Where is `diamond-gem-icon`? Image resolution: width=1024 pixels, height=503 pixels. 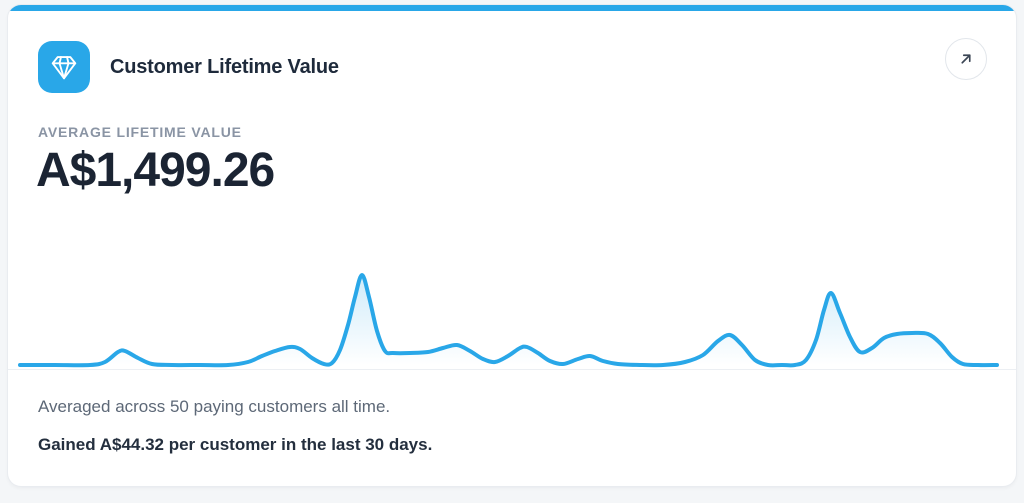
diamond-gem-icon is located at coordinates (64, 67).